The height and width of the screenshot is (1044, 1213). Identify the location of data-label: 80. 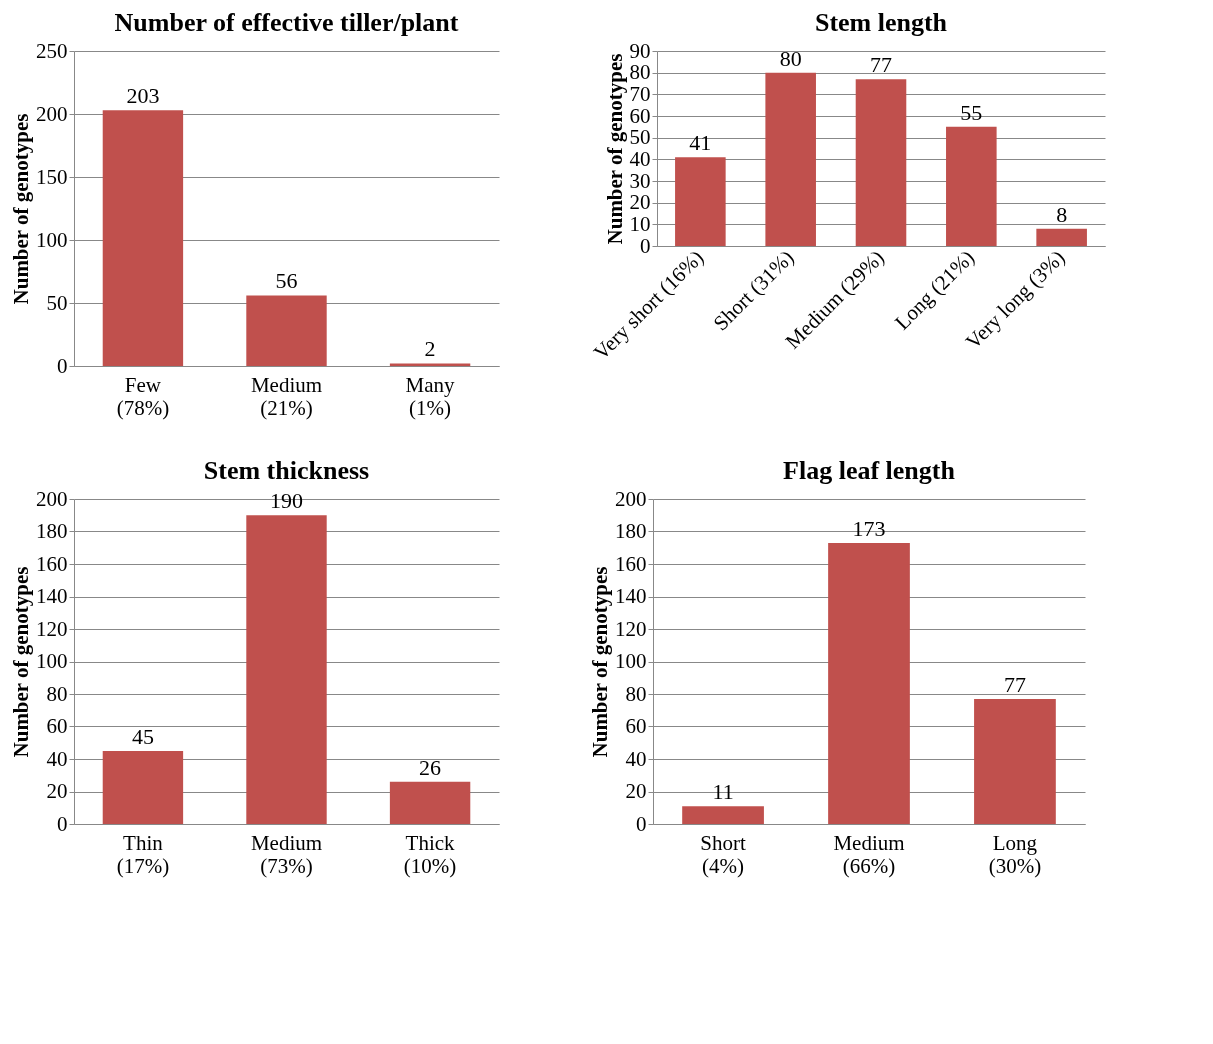
(790, 58).